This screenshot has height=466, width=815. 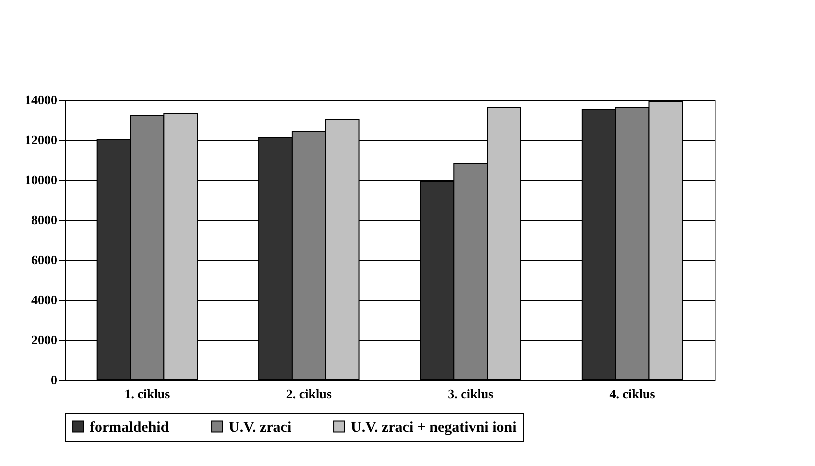 I want to click on y-tick-label: 0, so click(x=54, y=380).